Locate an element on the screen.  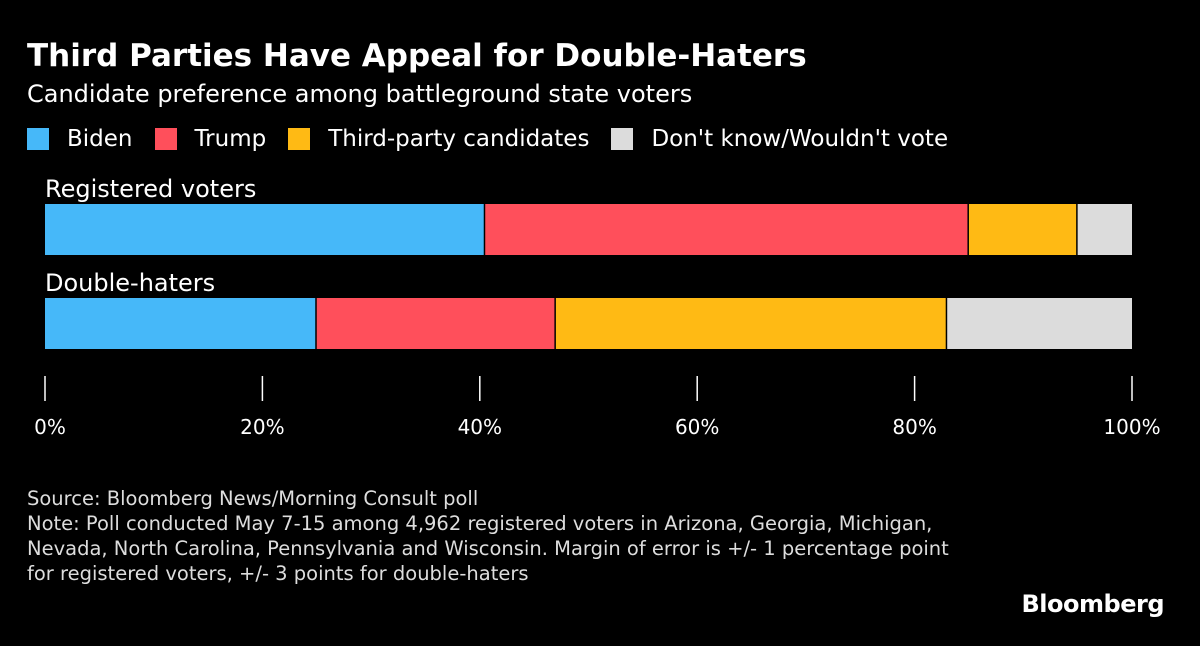
bar-registered-voters-third-party-candidates is located at coordinates (1022, 229).